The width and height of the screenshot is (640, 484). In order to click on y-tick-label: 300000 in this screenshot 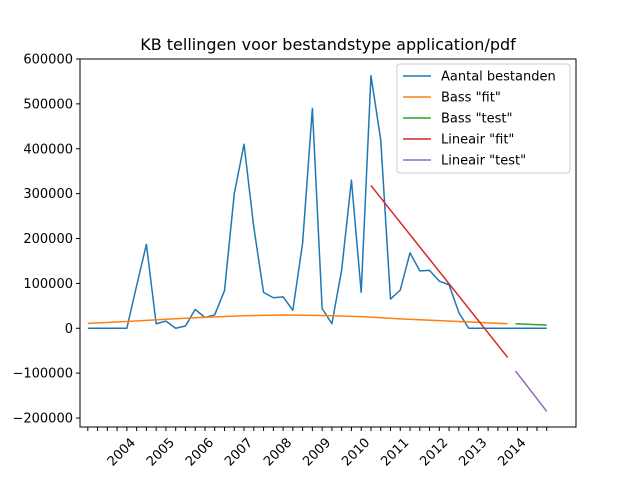, I will do `click(48, 194)`.